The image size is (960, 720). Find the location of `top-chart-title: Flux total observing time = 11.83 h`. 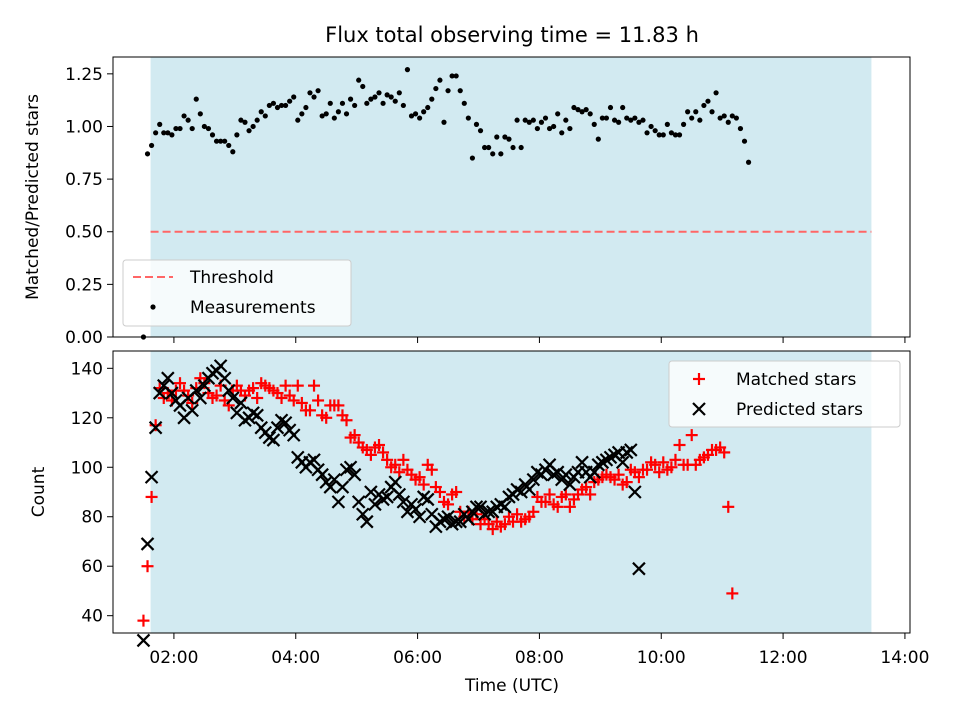

top-chart-title: Flux total observing time = 11.83 h is located at coordinates (512, 35).